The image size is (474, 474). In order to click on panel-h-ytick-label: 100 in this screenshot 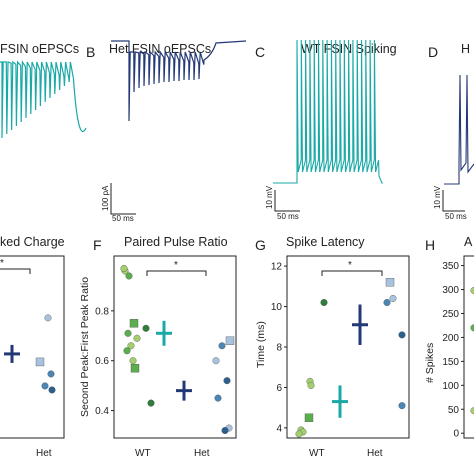, I will do `click(450, 386)`.